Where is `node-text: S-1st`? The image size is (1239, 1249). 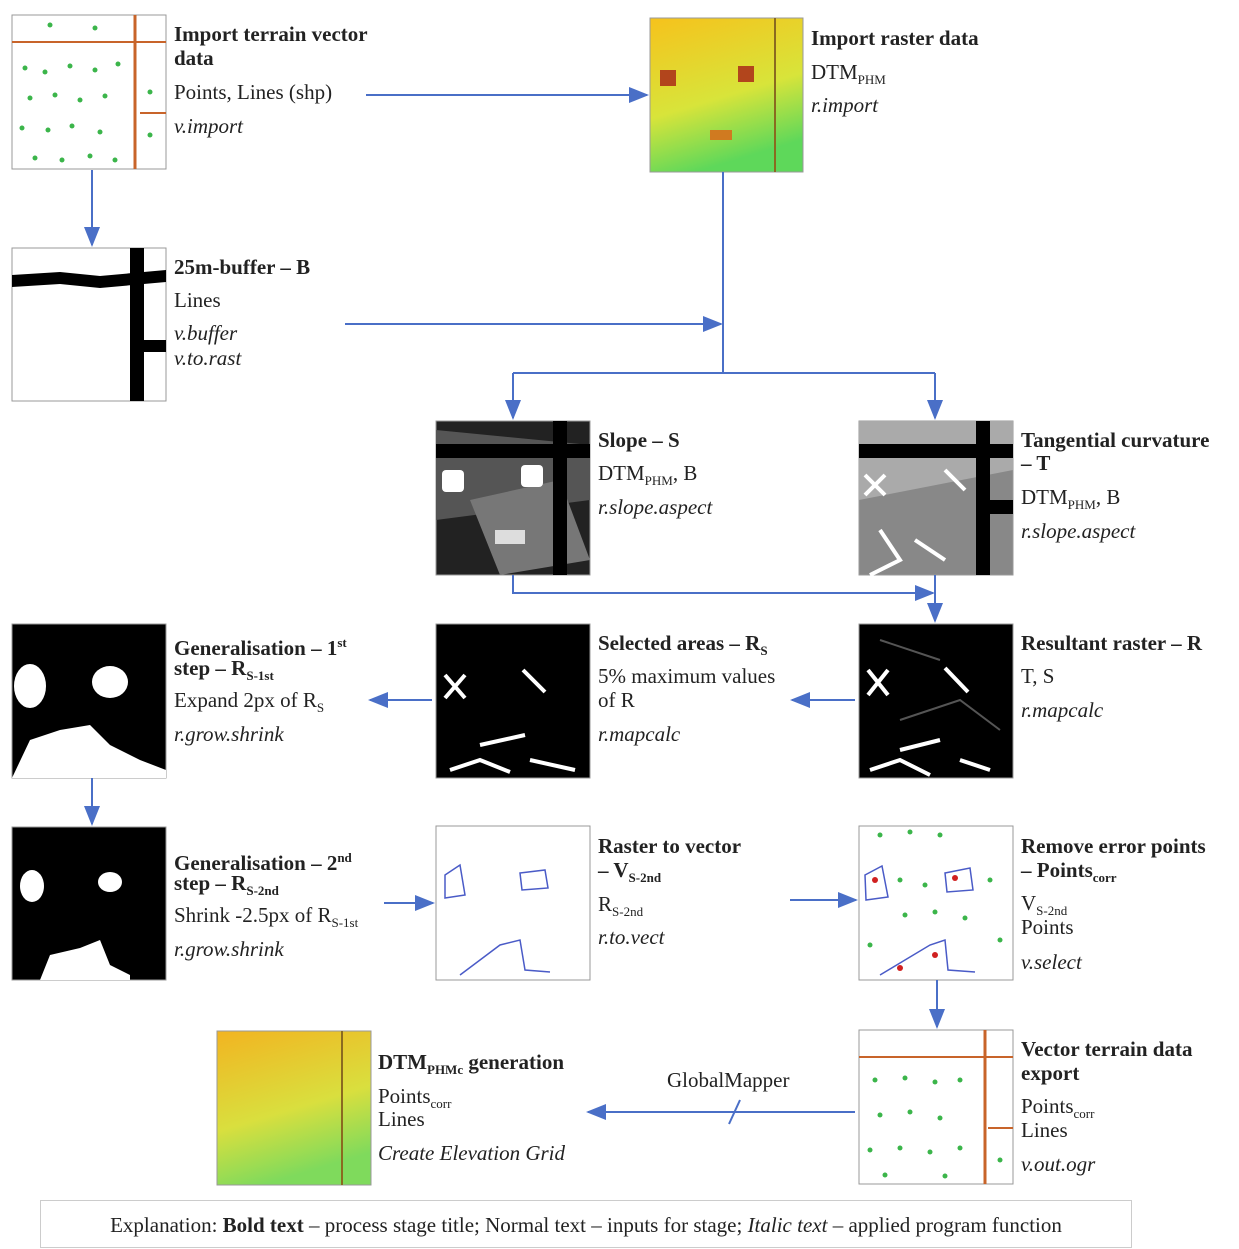
node-text: S-1st is located at coordinates (345, 923).